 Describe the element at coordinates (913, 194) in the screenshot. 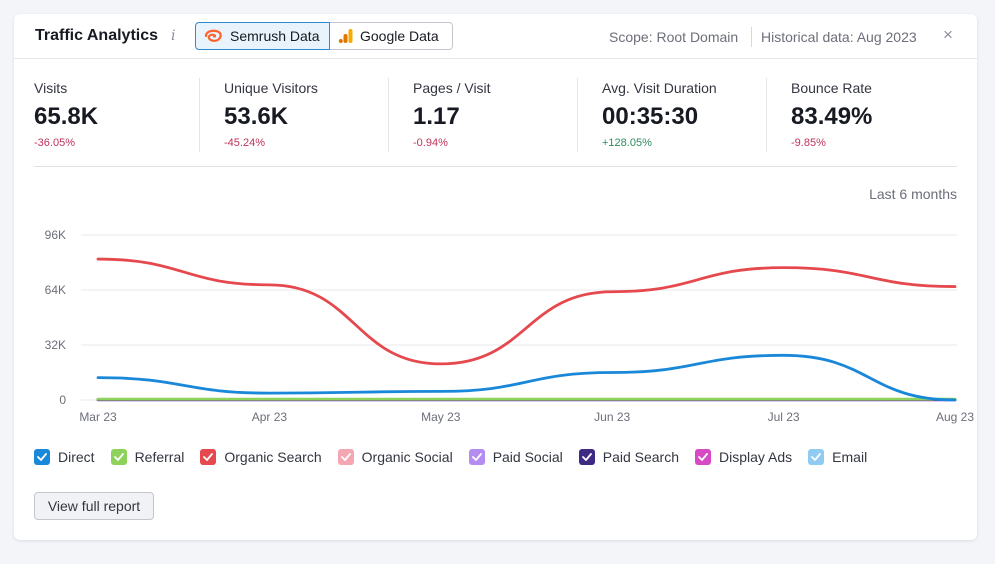

I see `period-label: Last 6 months` at that location.